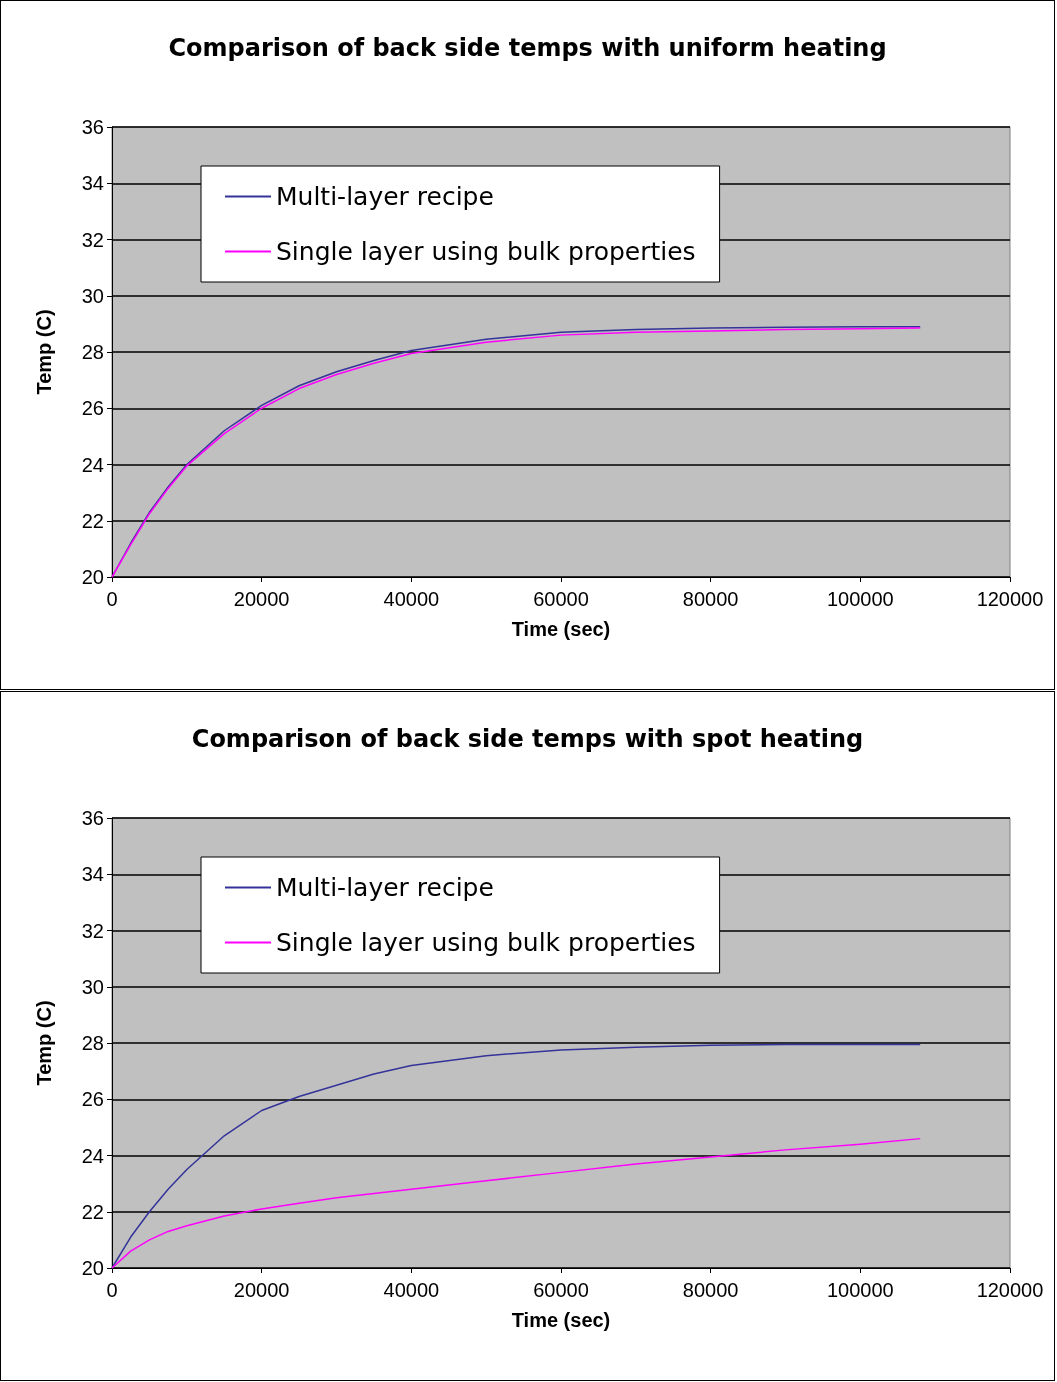 The height and width of the screenshot is (1382, 1057). I want to click on chart-title: Comparison of back side temps with uniform heating, so click(527, 48).